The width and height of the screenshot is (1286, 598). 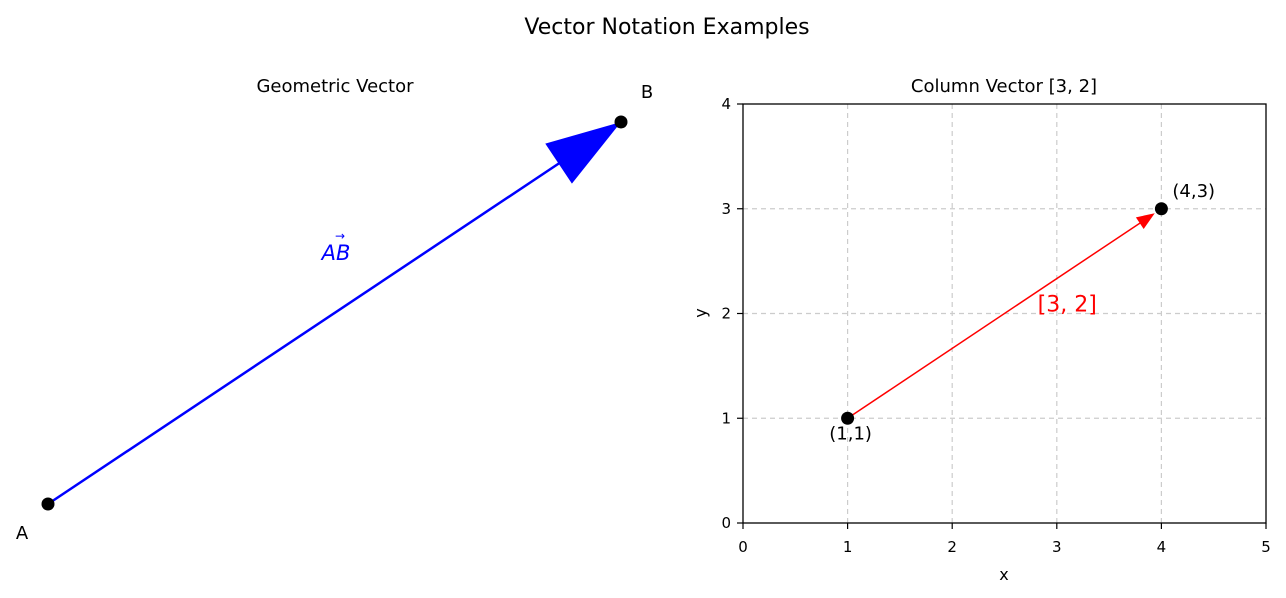 I want to click on point-b-marker, so click(x=621, y=122).